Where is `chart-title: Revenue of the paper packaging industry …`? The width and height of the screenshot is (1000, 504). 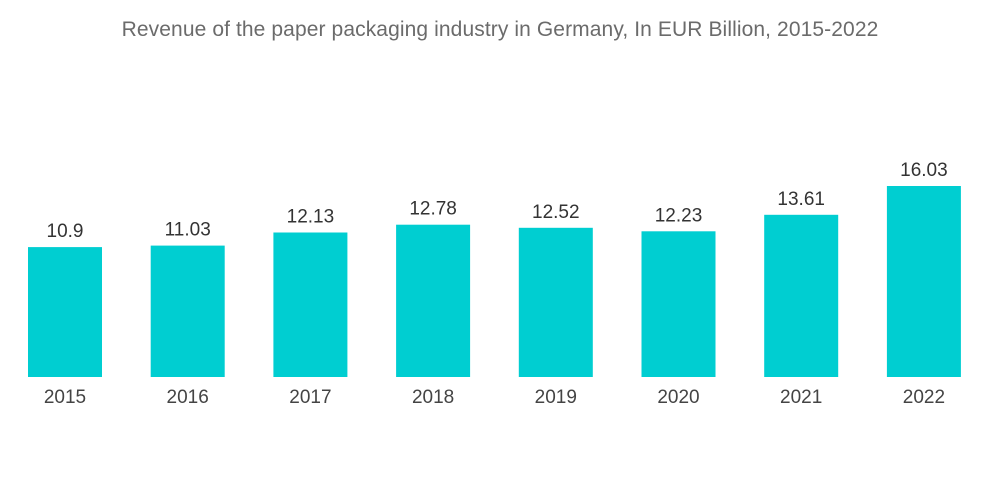 chart-title: Revenue of the paper packaging industry … is located at coordinates (500, 29).